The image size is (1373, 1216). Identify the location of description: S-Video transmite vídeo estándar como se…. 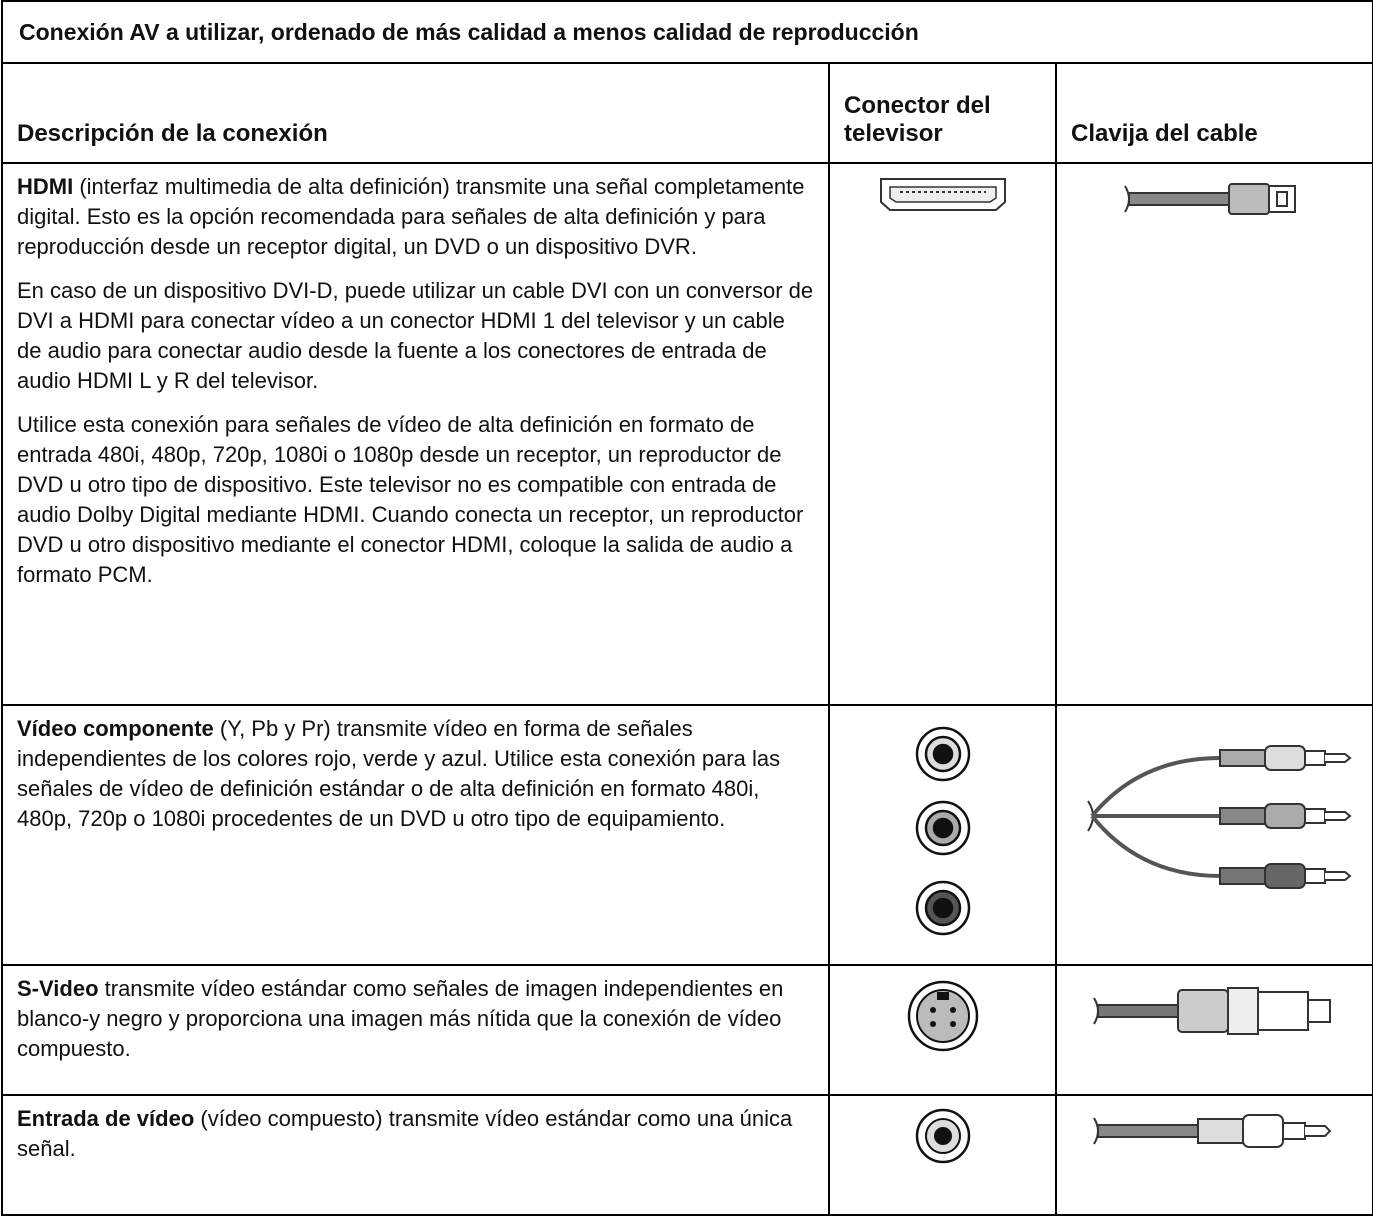
(415, 1030).